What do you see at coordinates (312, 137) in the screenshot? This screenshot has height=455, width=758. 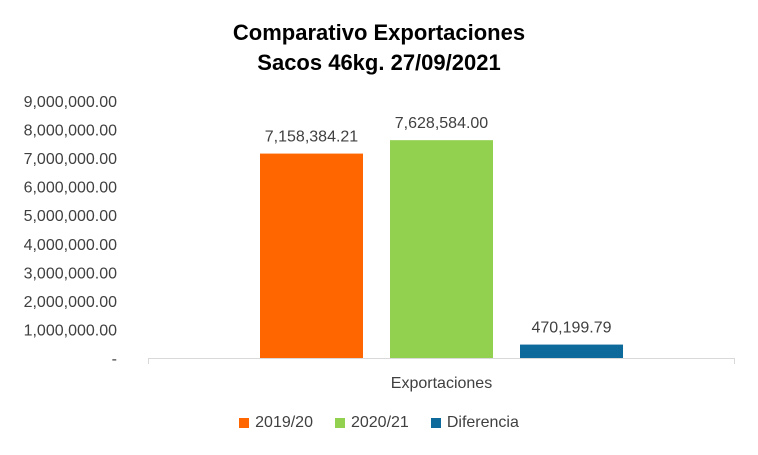 I see `data-label: 7,158,384.21` at bounding box center [312, 137].